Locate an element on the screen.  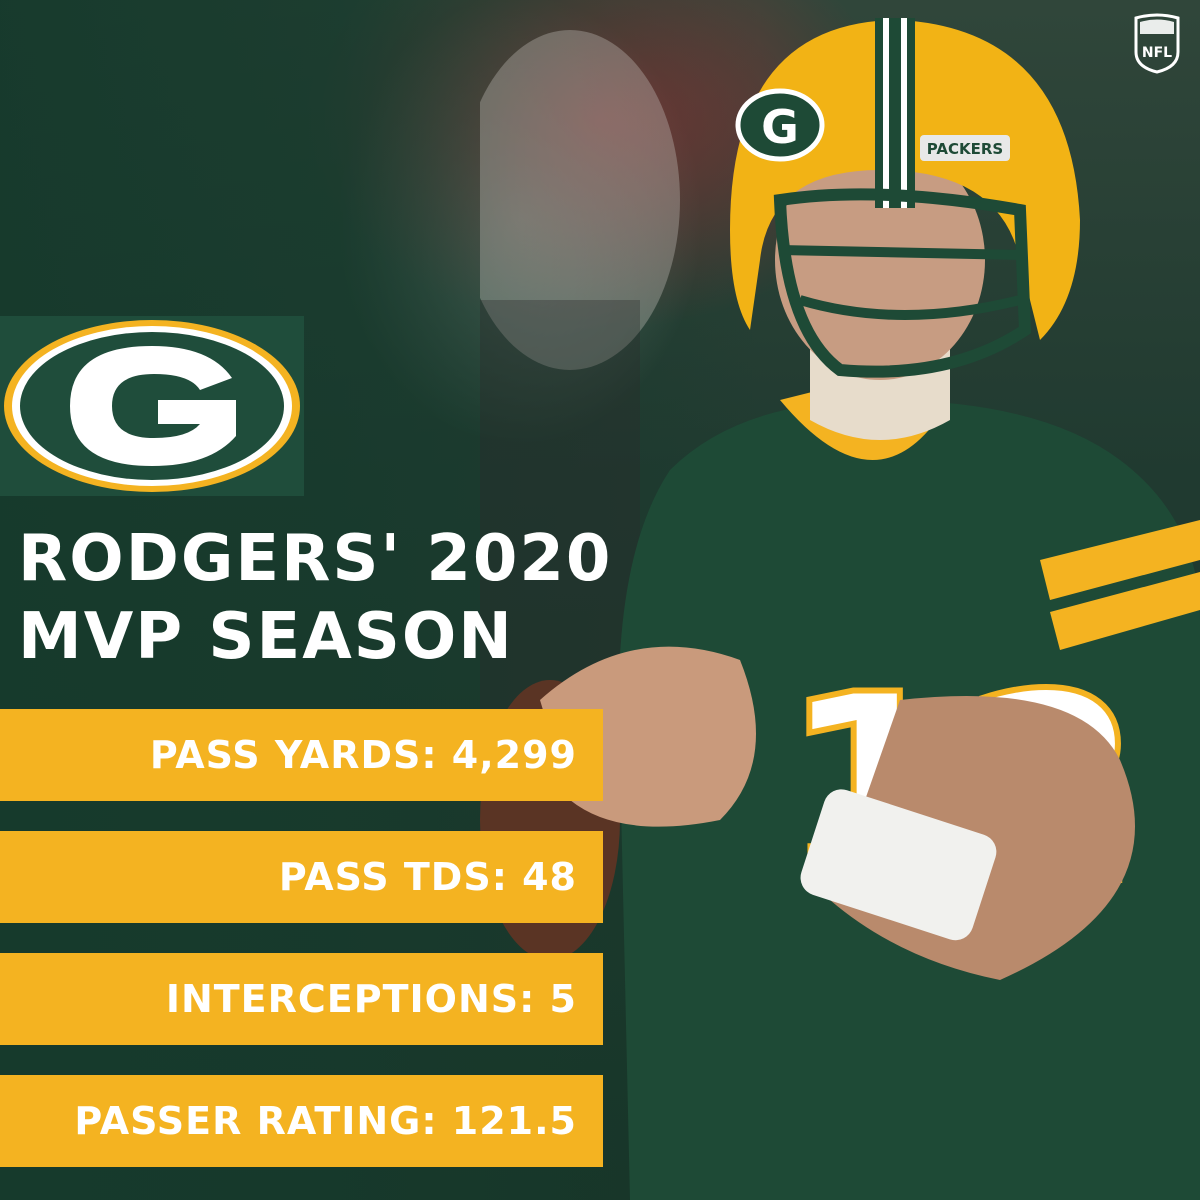
stat-bar-passer-rating: PASSER RATING: 121.5 is located at coordinates (301, 1121).